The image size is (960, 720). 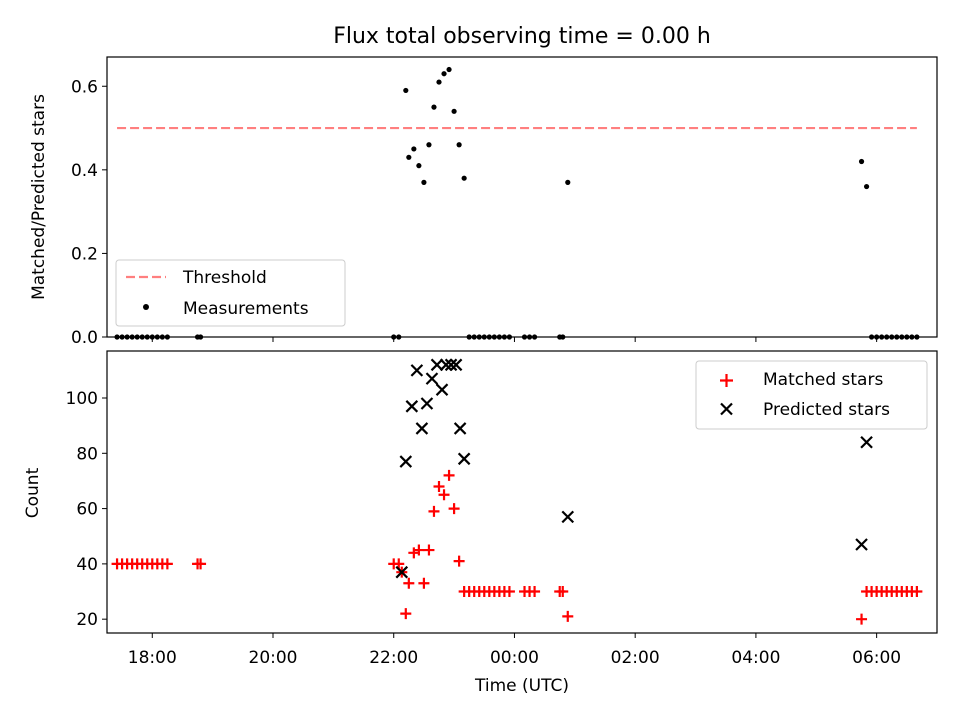 What do you see at coordinates (726, 409) in the screenshot?
I see `legend-predicted-swatch` at bounding box center [726, 409].